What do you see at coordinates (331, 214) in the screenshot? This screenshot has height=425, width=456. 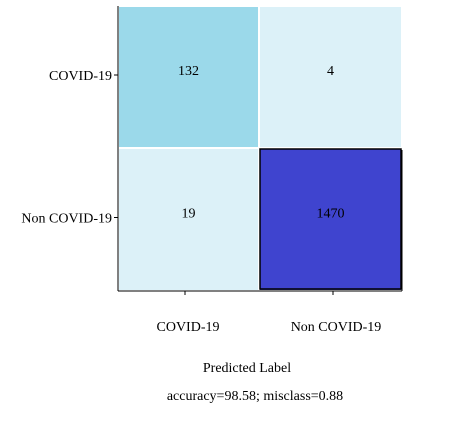 I see `cell-value-label: 1470` at bounding box center [331, 214].